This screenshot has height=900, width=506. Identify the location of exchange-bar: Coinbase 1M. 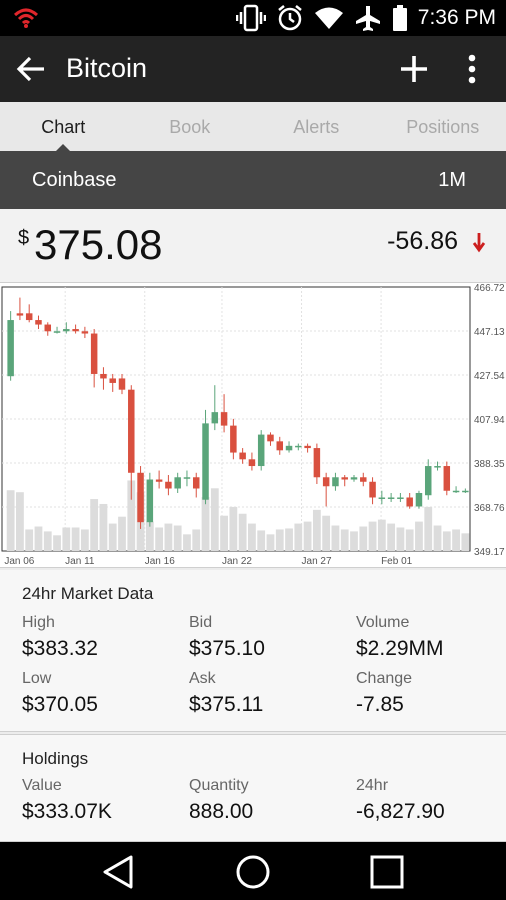
(253, 180).